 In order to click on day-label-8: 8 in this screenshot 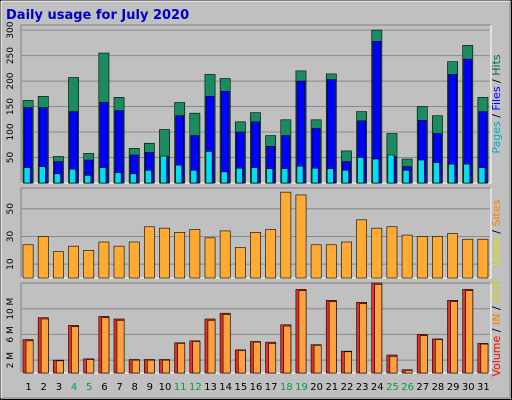, I will do `click(135, 387)`.